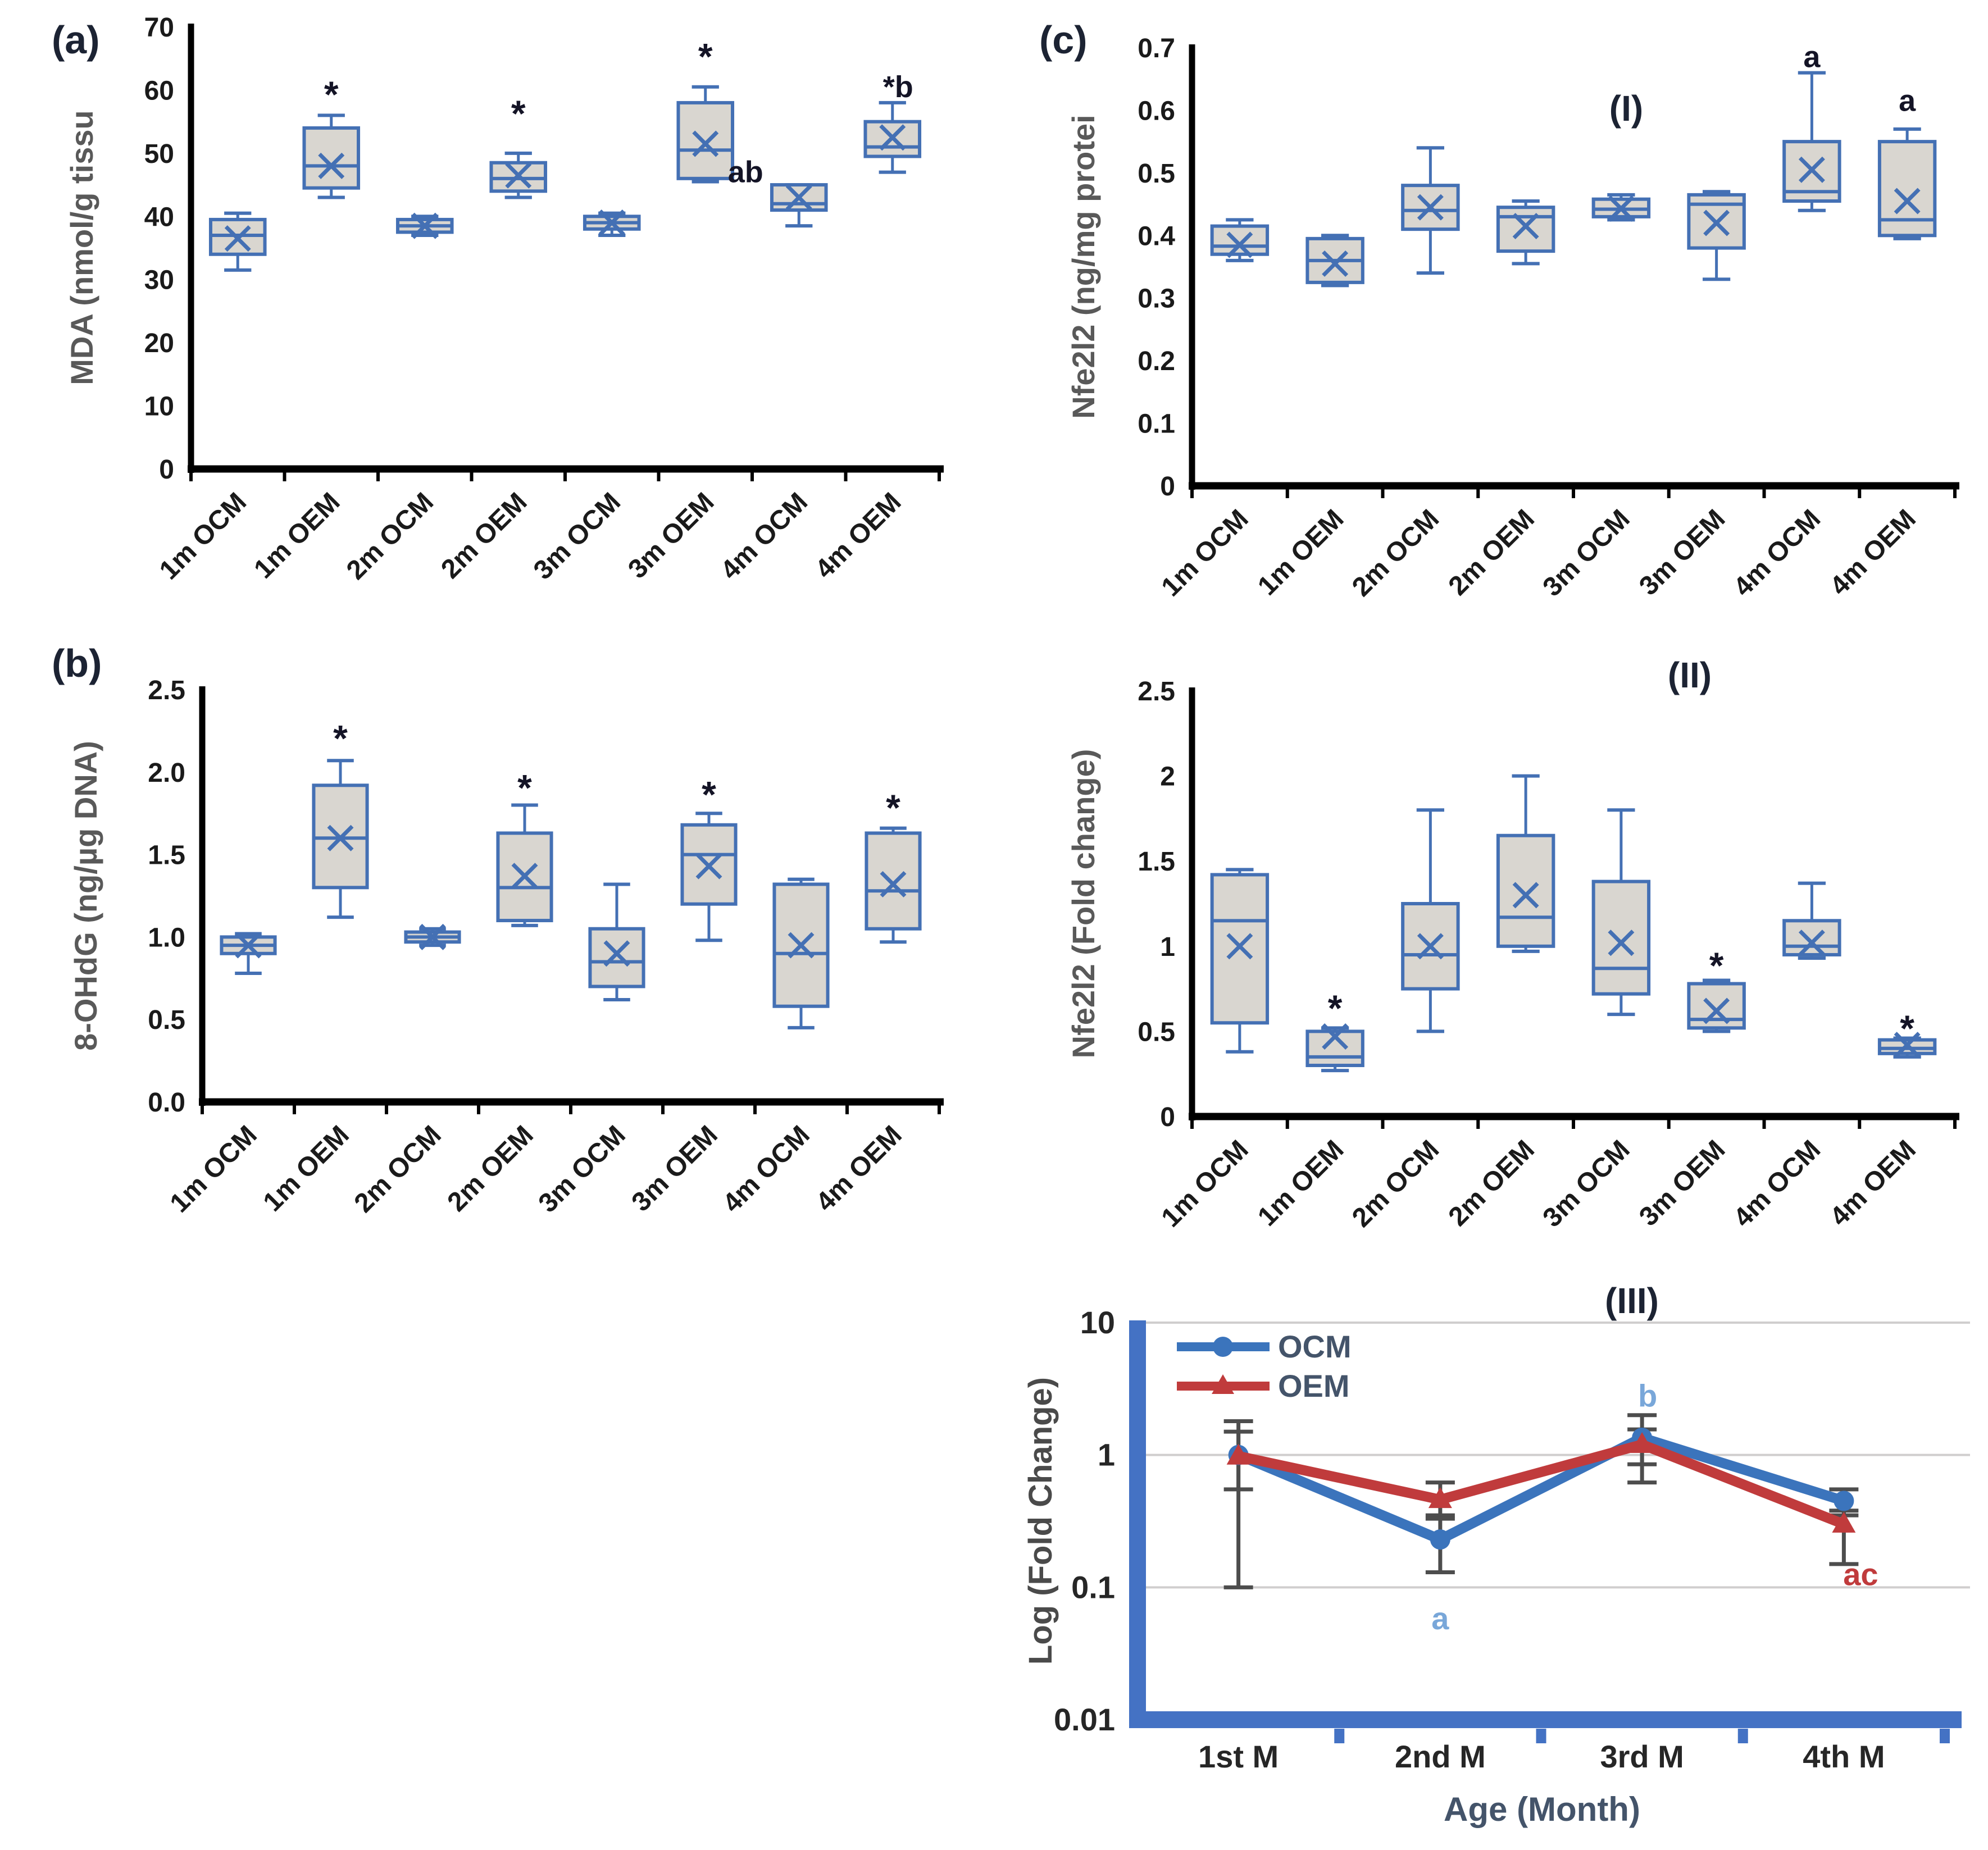 This screenshot has height=1850, width=1988. What do you see at coordinates (858, 535) in the screenshot?
I see `category-label: 4m OEM` at bounding box center [858, 535].